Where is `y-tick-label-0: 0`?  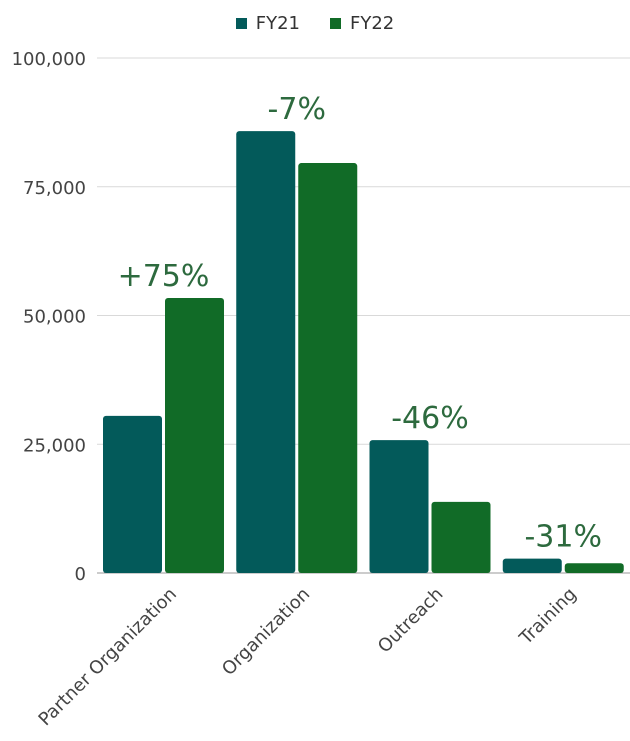
y-tick-label-0: 0 is located at coordinates (80, 574).